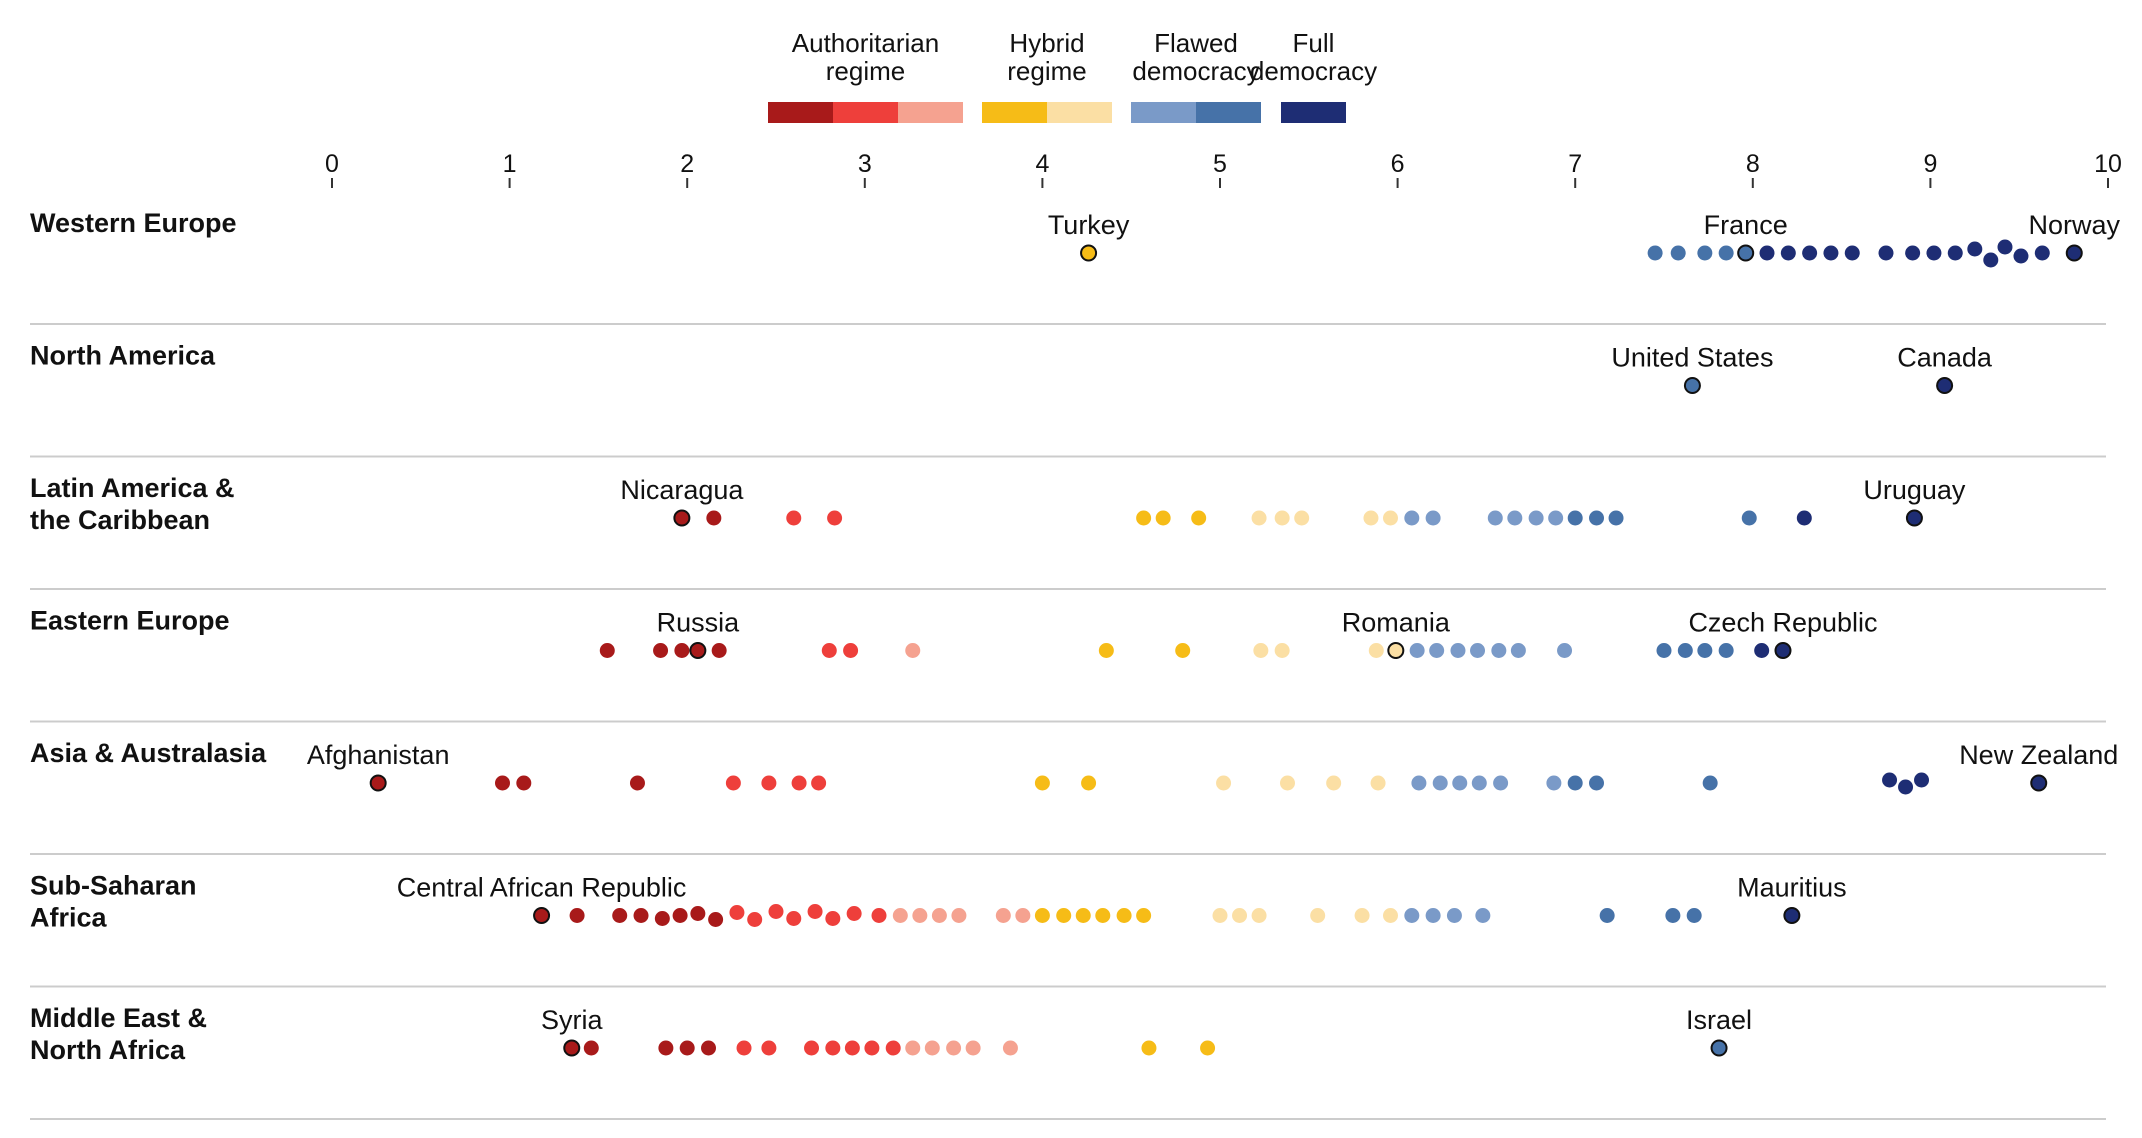  Describe the element at coordinates (572, 1020) in the screenshot. I see `country-label: Syria` at that location.